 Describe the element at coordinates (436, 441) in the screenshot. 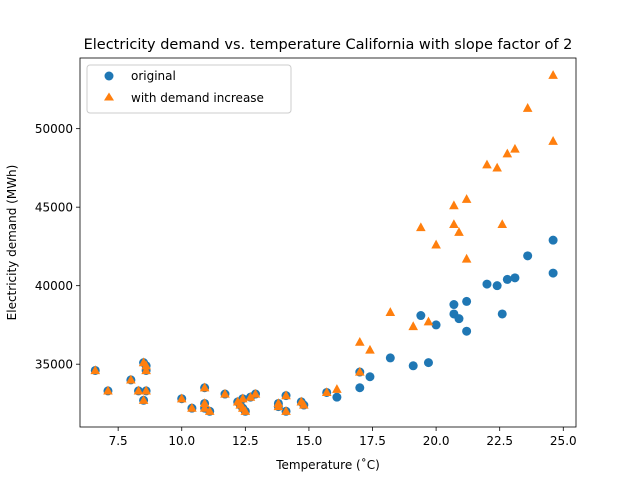

I see `x-tick-label: 20.0` at that location.